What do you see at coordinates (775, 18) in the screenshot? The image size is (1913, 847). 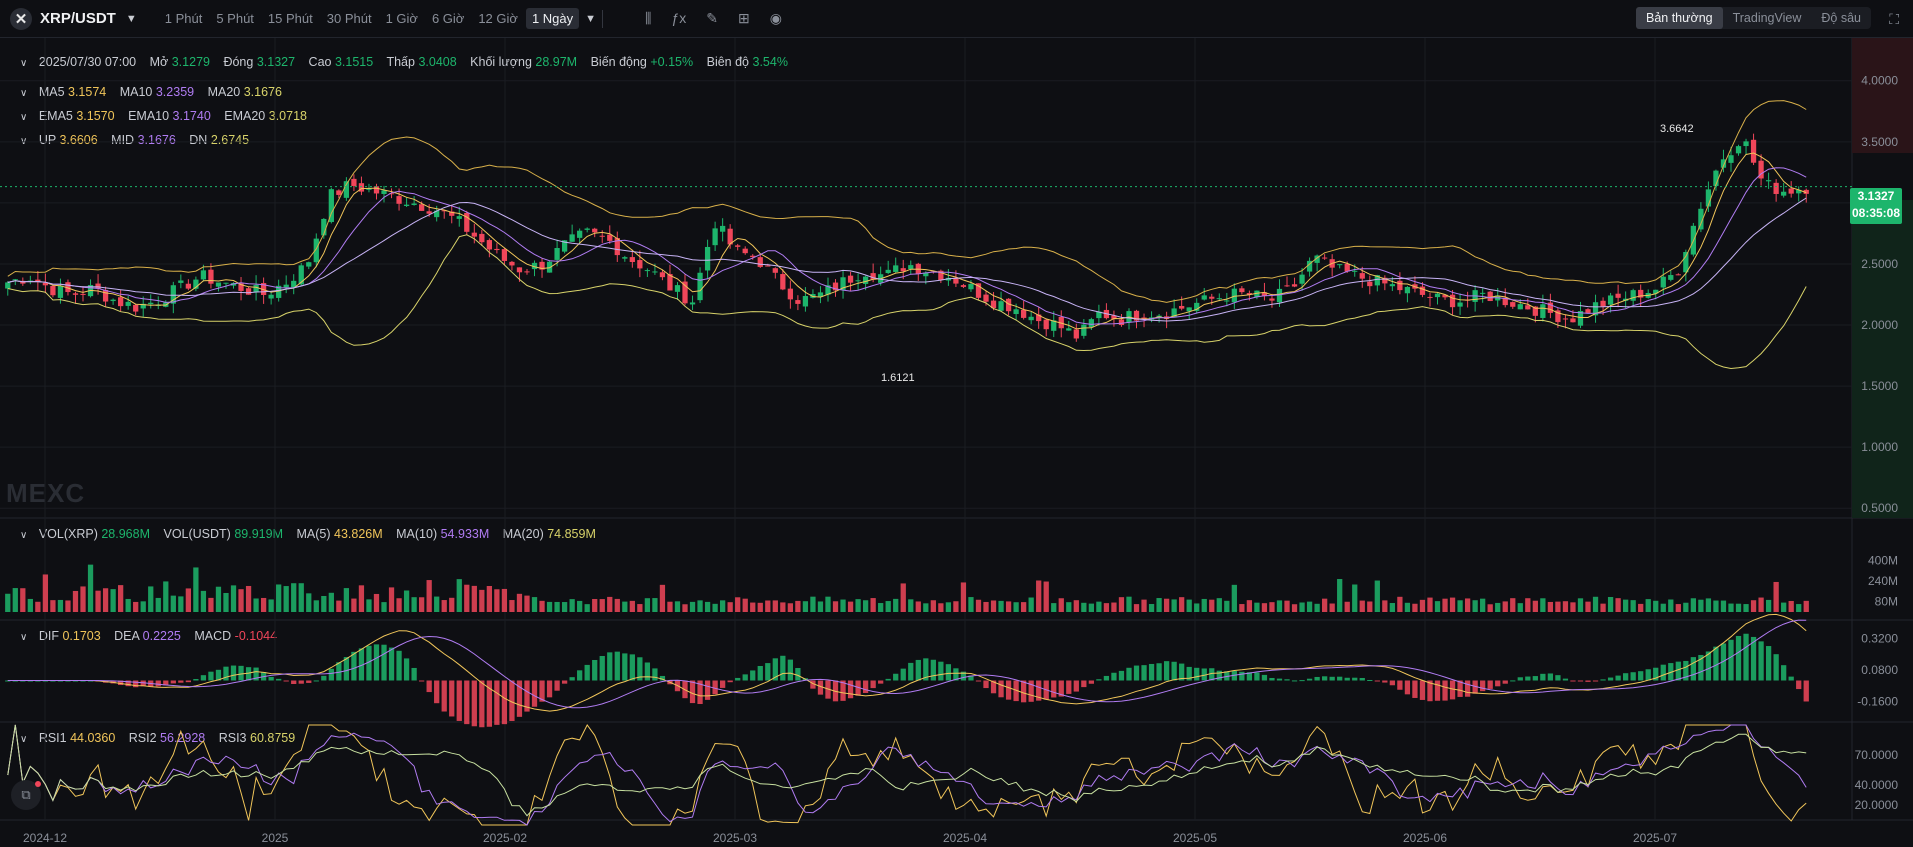 I see `screenshot-camera-icon: ◉` at bounding box center [775, 18].